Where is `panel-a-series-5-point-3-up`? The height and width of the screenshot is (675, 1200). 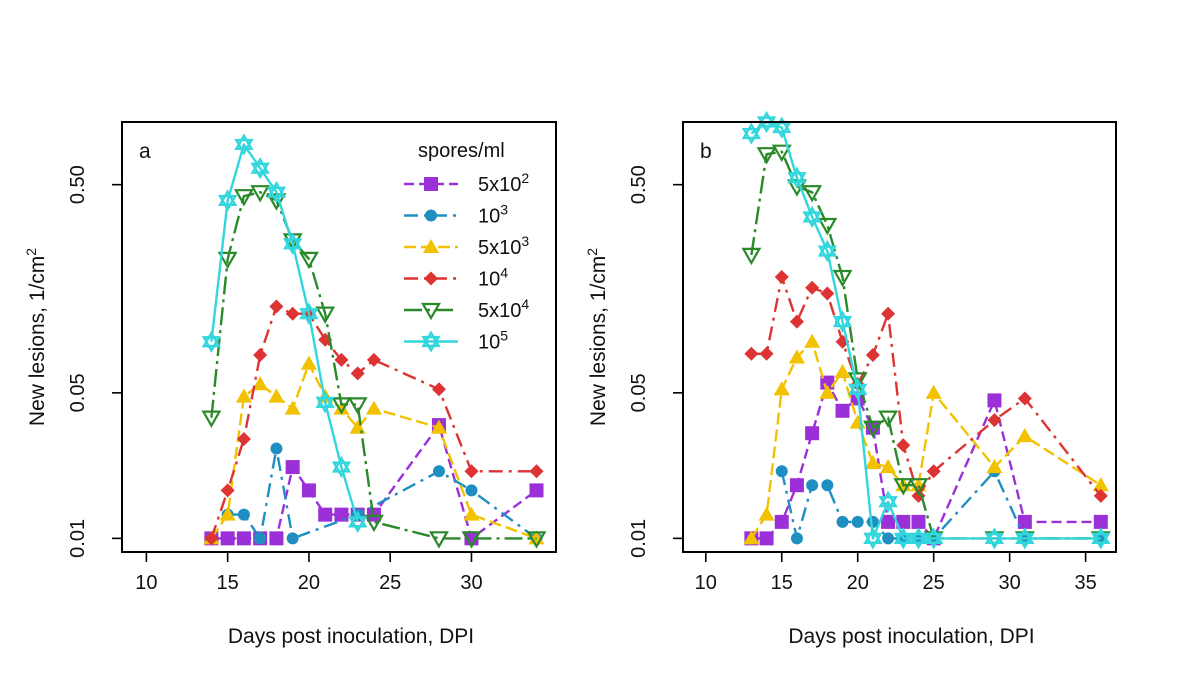 panel-a-series-5-point-3-up is located at coordinates (260, 165).